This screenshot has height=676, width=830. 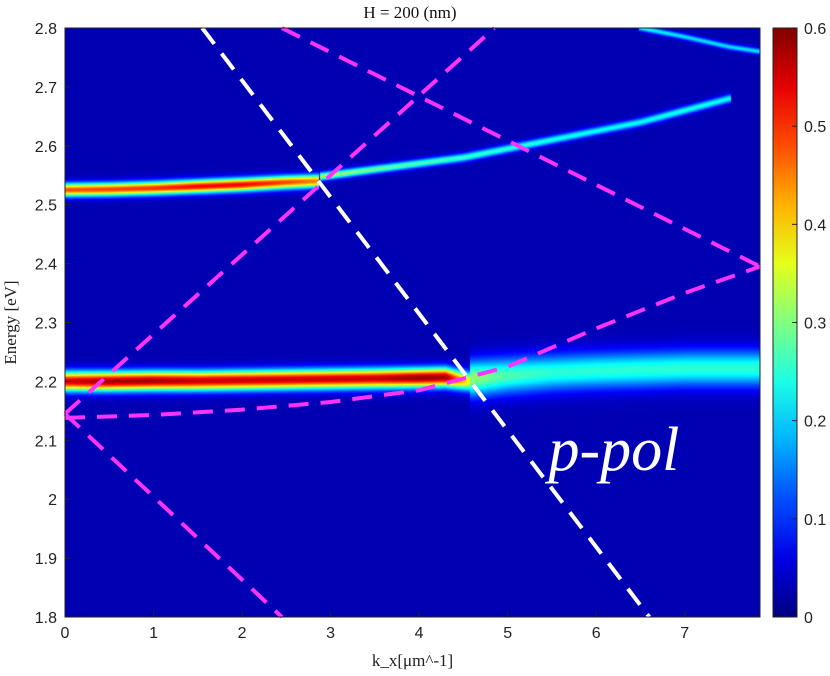 I want to click on colorbar: 0 0.1 0.2 0.3 0.4 0.5 0.6, so click(x=799, y=324).